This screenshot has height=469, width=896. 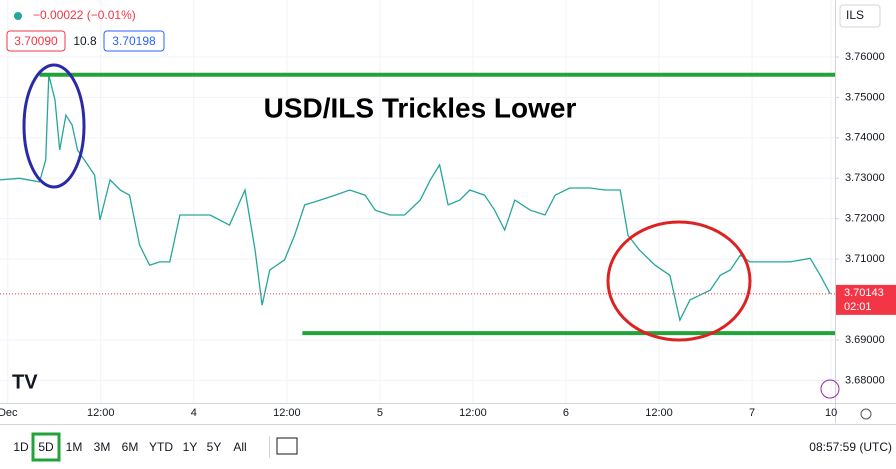 I want to click on countdown: 02:01, so click(x=858, y=307).